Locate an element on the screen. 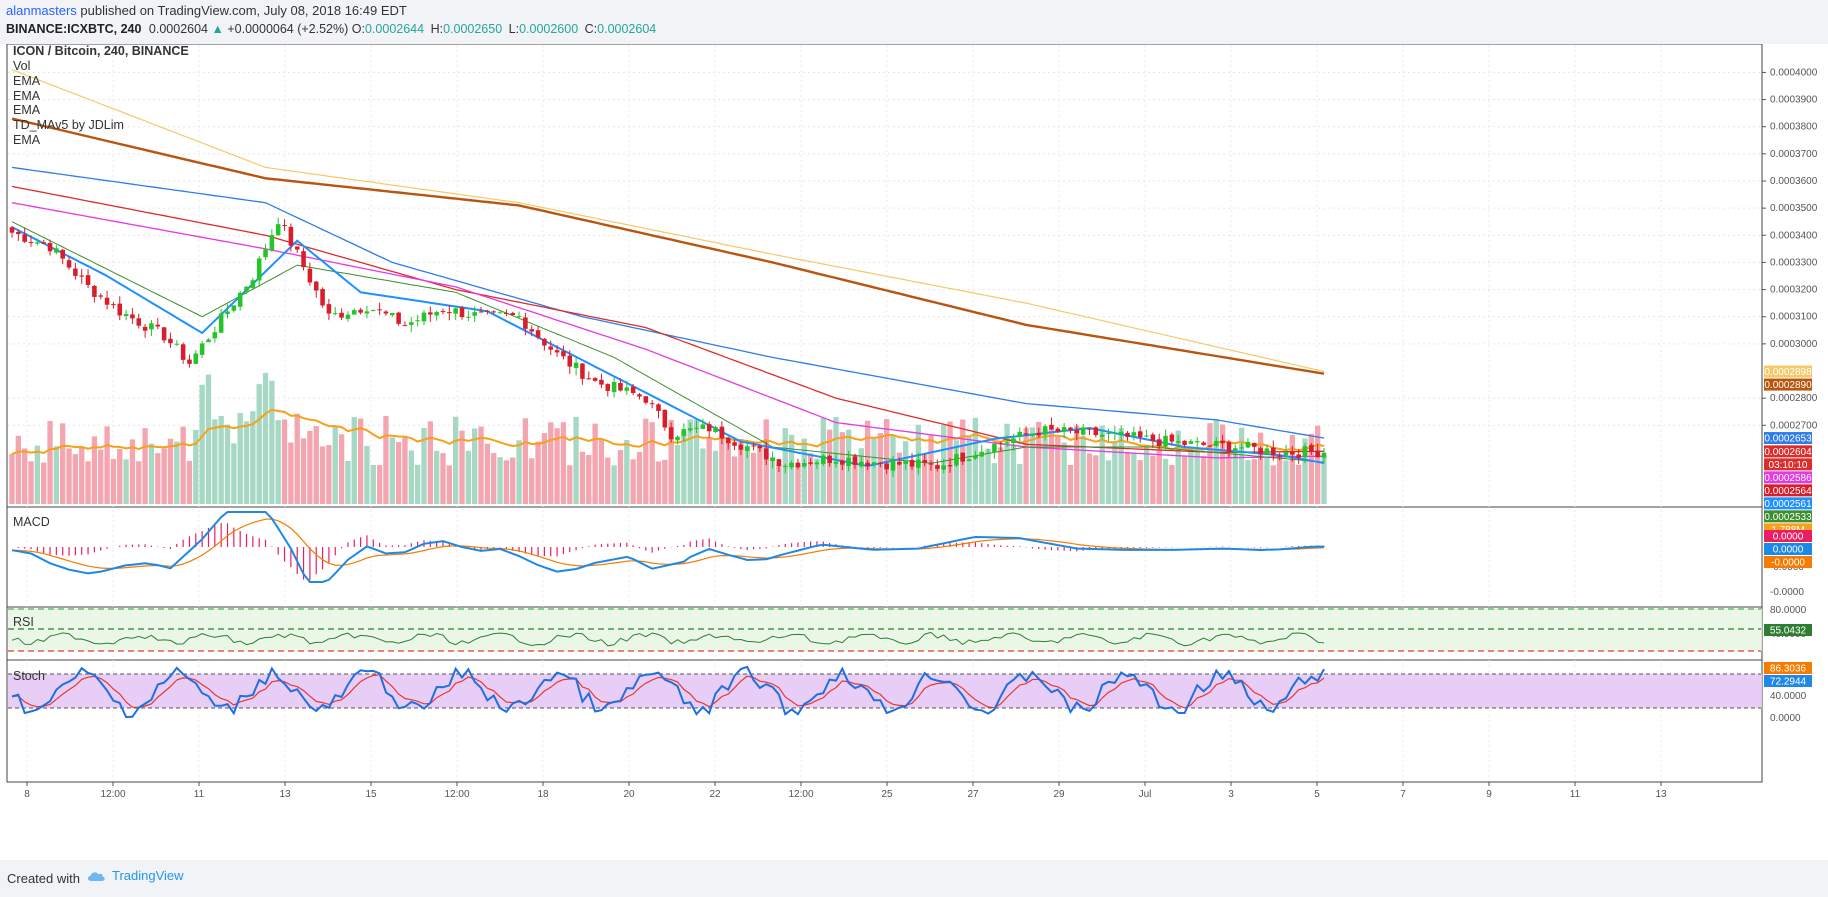  x-tick-label: 5 is located at coordinates (1317, 794).